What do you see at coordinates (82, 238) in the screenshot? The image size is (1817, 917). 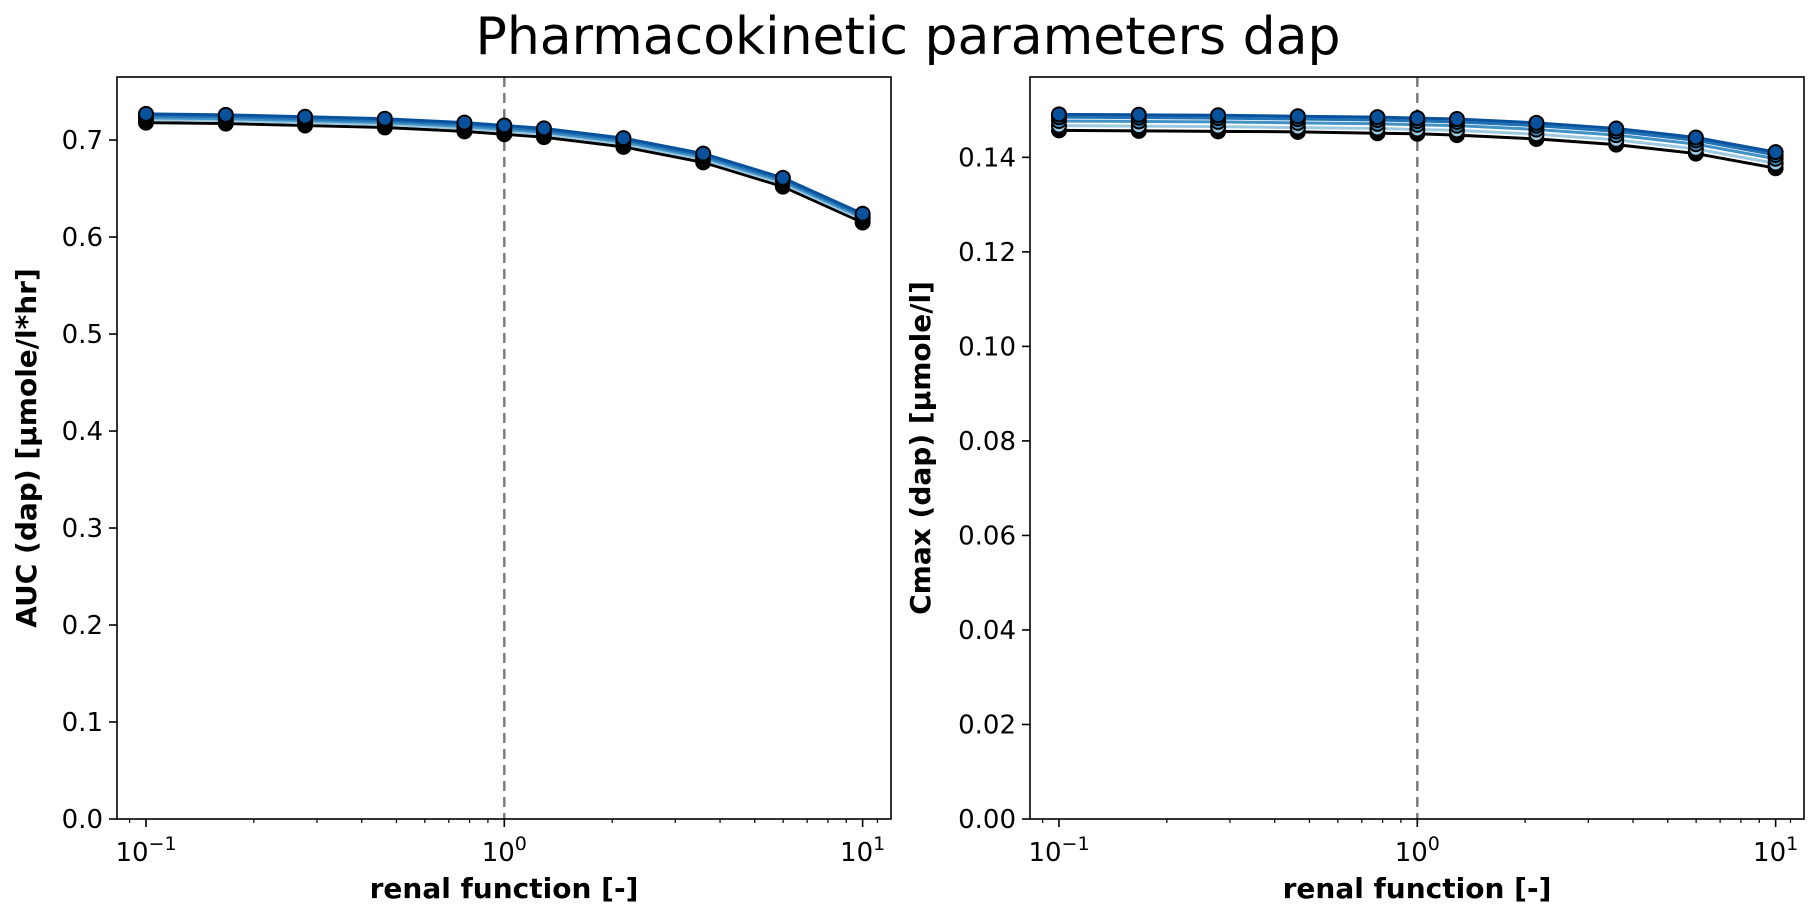 I see `auc-y-tick-label: 0.6` at bounding box center [82, 238].